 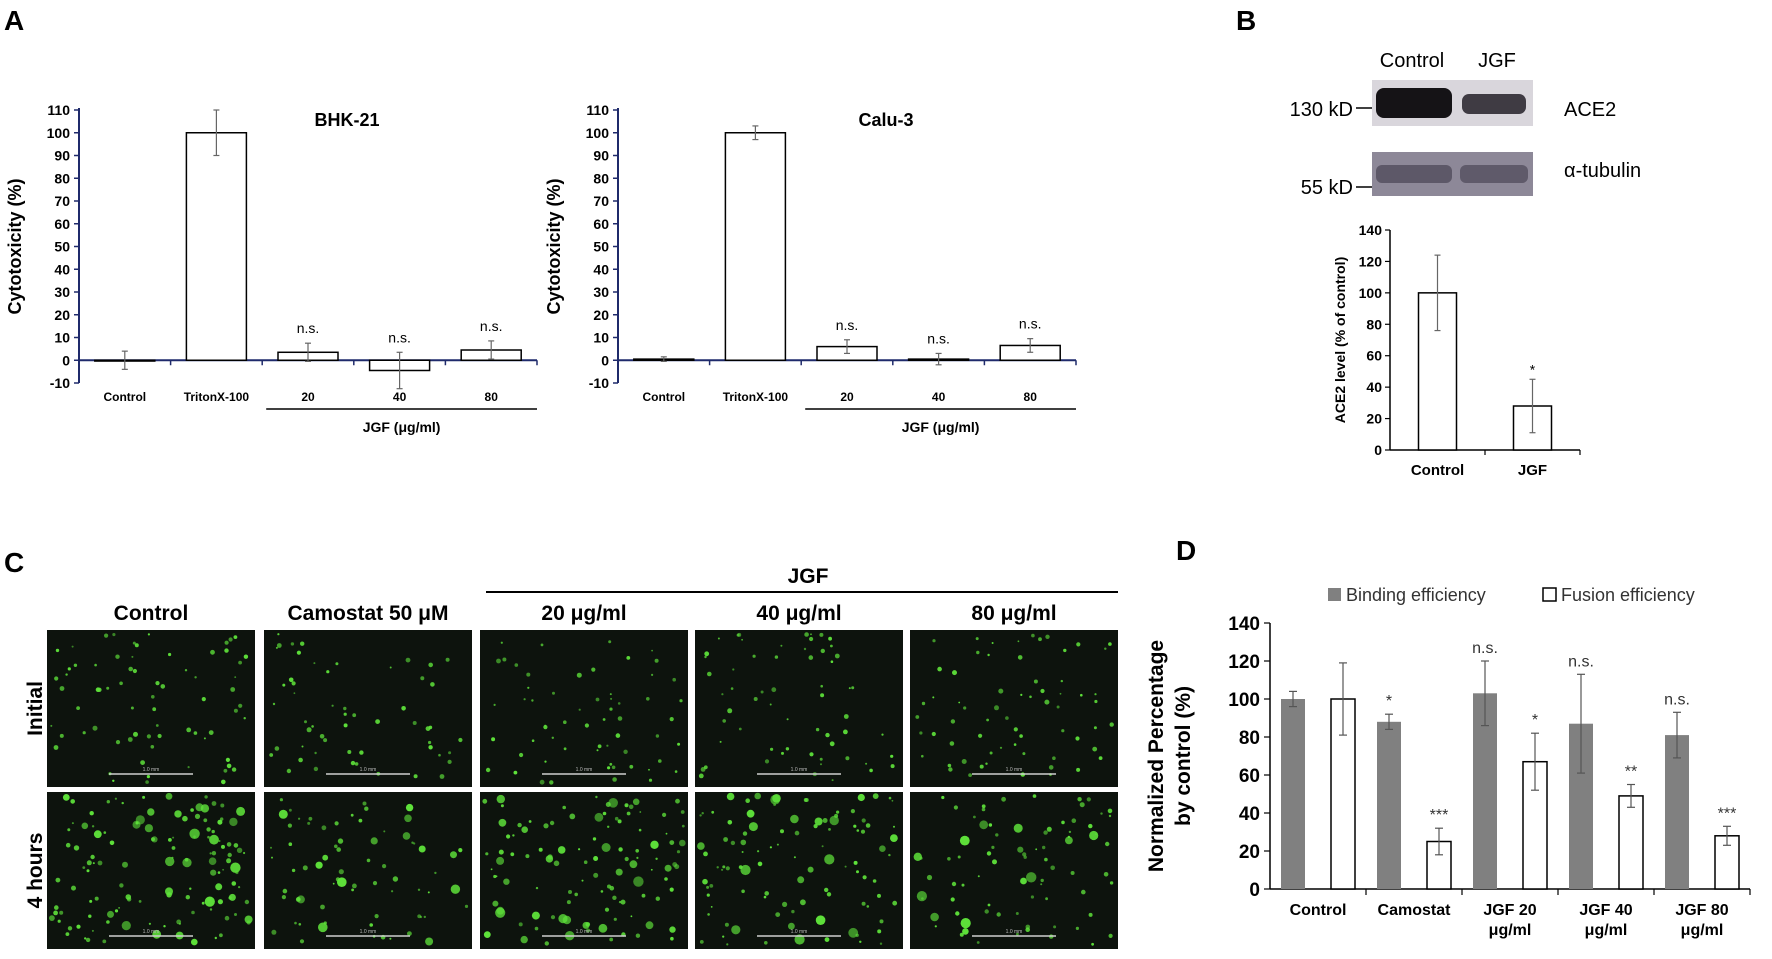 I want to click on blot-marker-130kd: 130 kD, so click(x=1321, y=110).